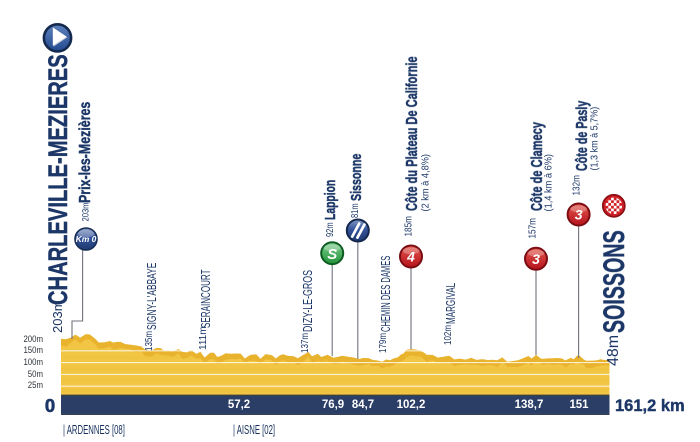 The image size is (700, 442). What do you see at coordinates (410, 257) in the screenshot?
I see `svg-text: 4` at bounding box center [410, 257].